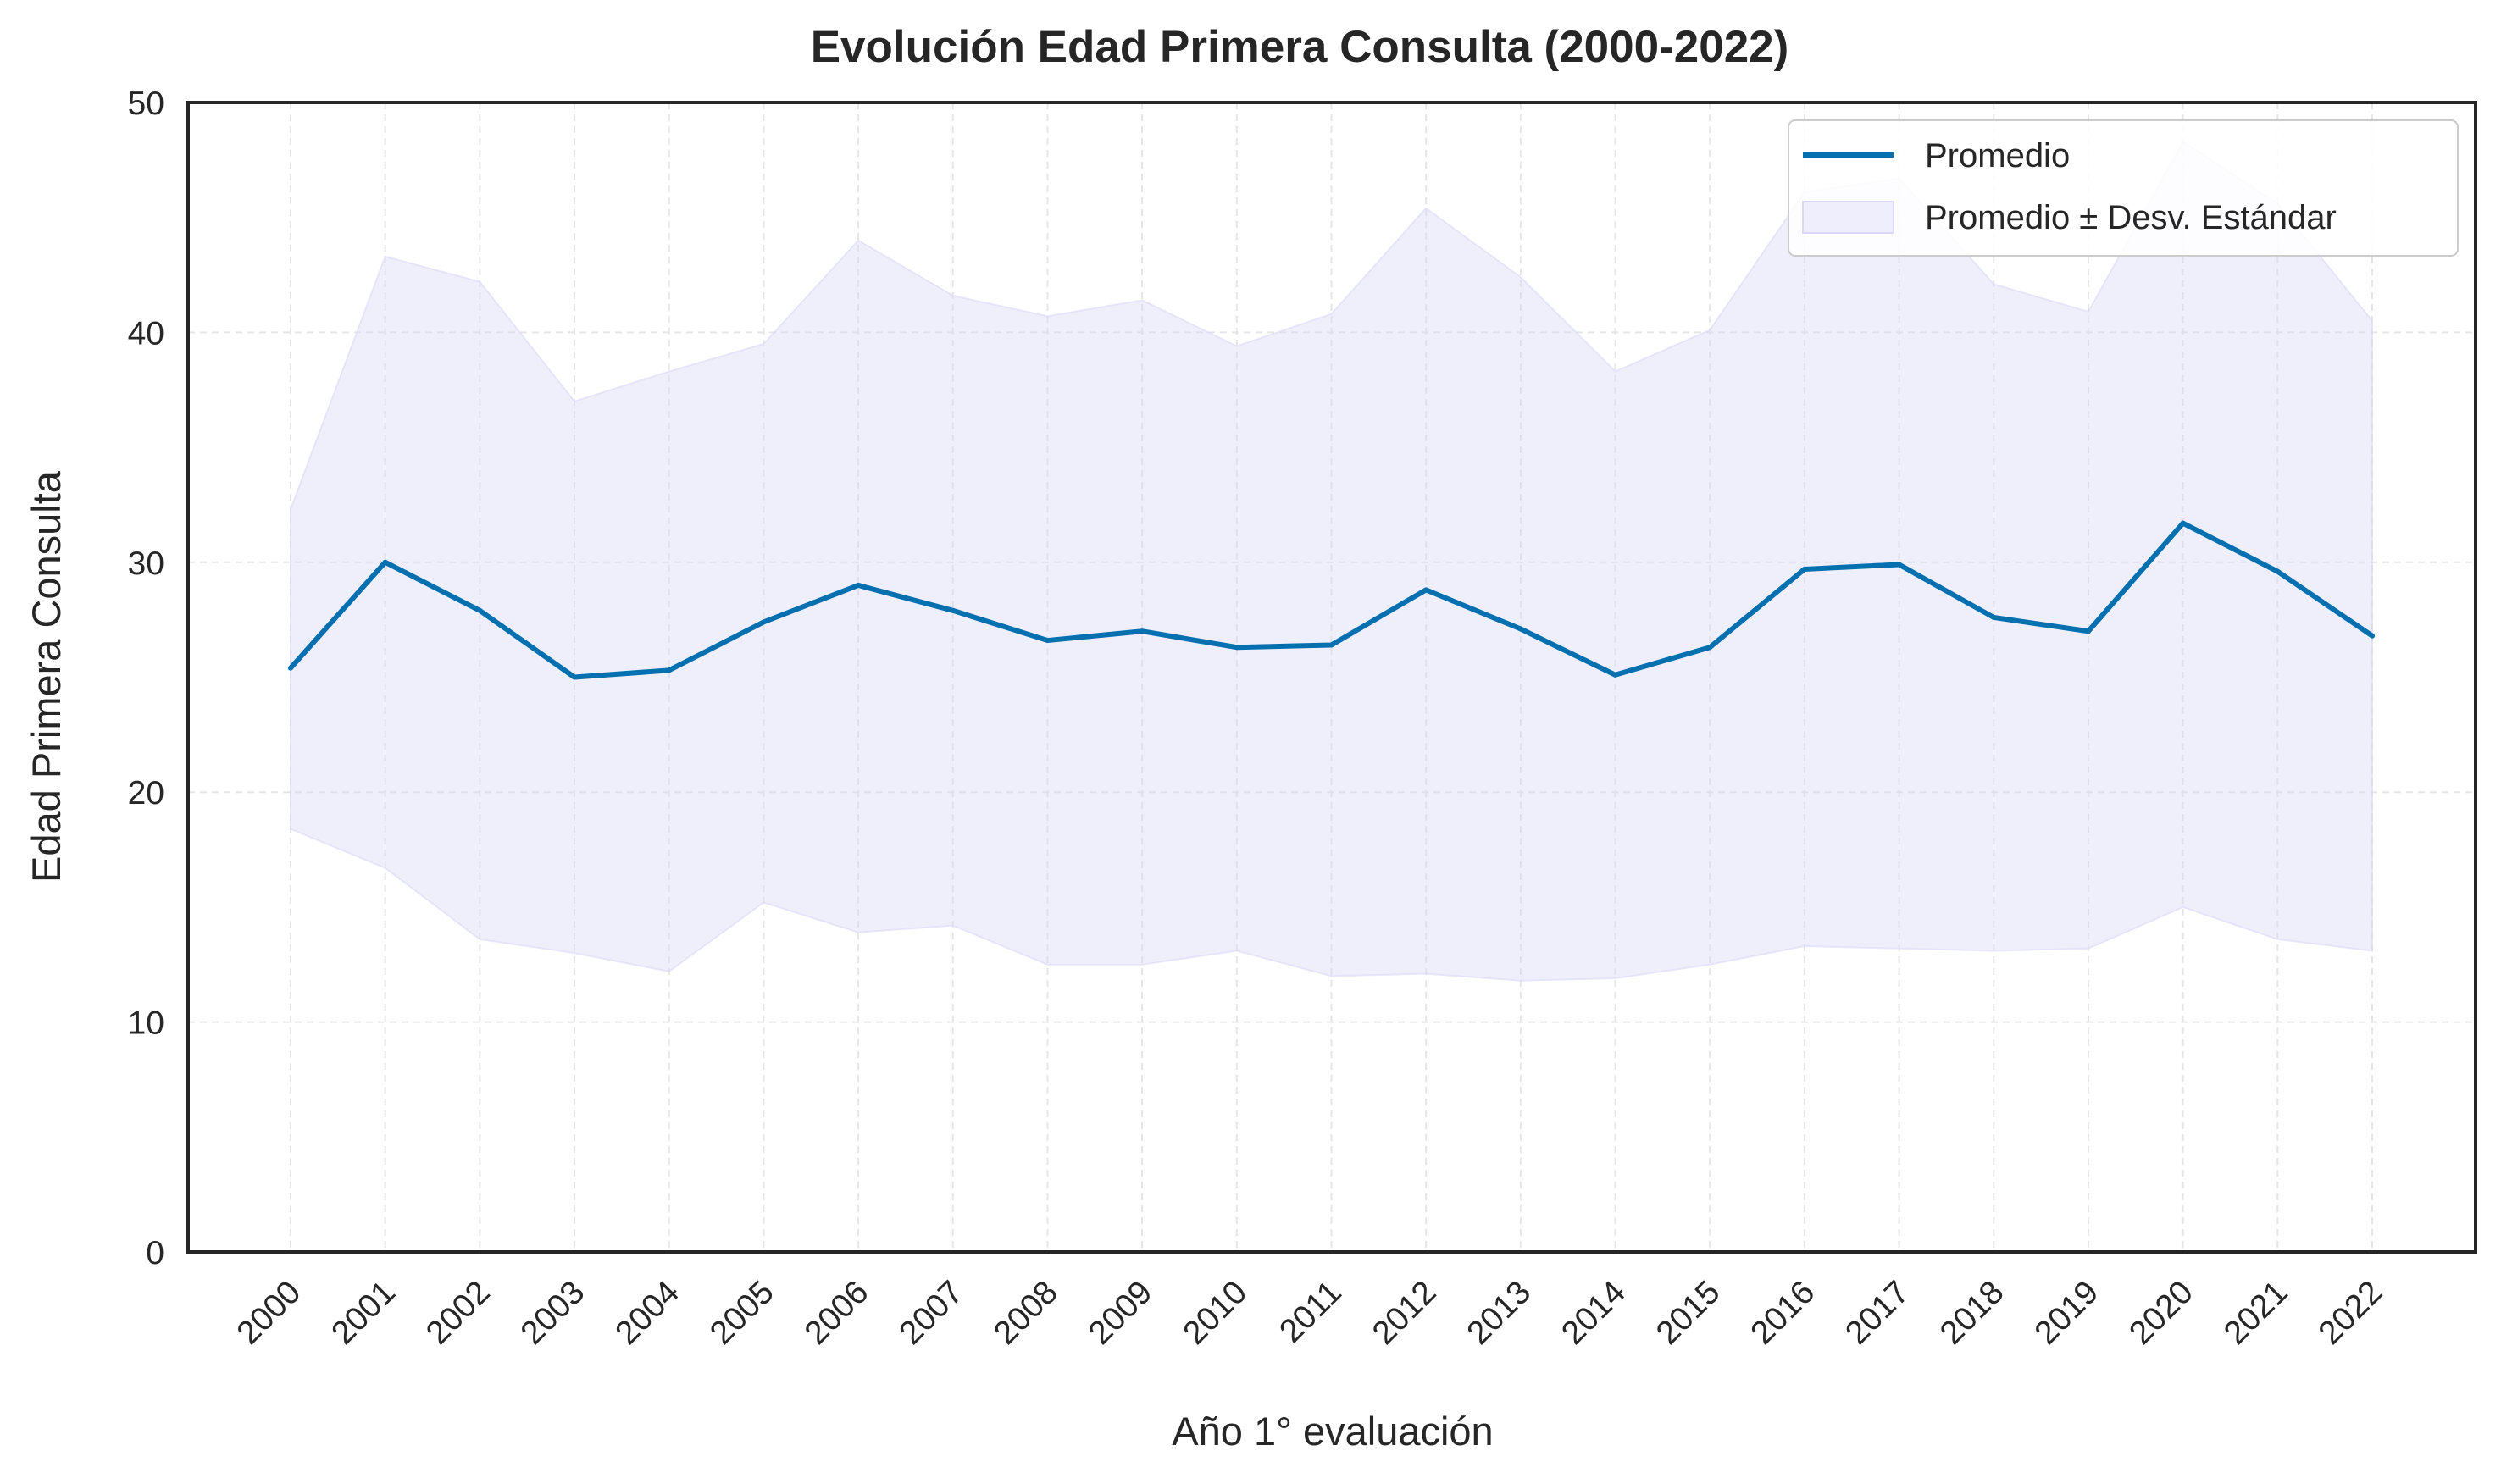  What do you see at coordinates (859, 585) in the screenshot?
I see `data-point-2006` at bounding box center [859, 585].